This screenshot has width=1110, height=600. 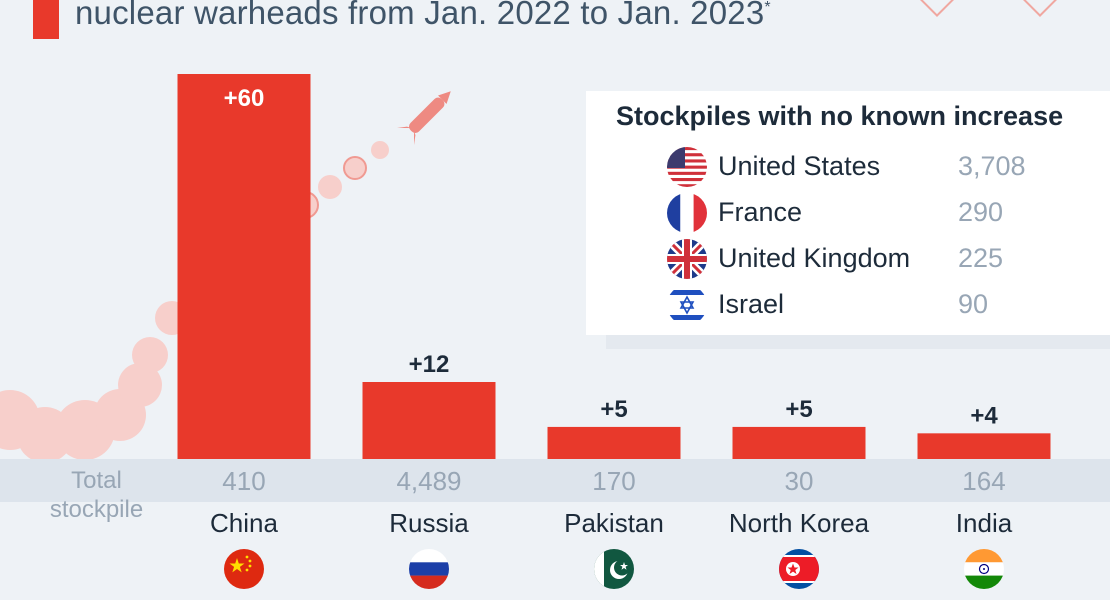 I want to click on legend-country-name: Israel, so click(x=751, y=304).